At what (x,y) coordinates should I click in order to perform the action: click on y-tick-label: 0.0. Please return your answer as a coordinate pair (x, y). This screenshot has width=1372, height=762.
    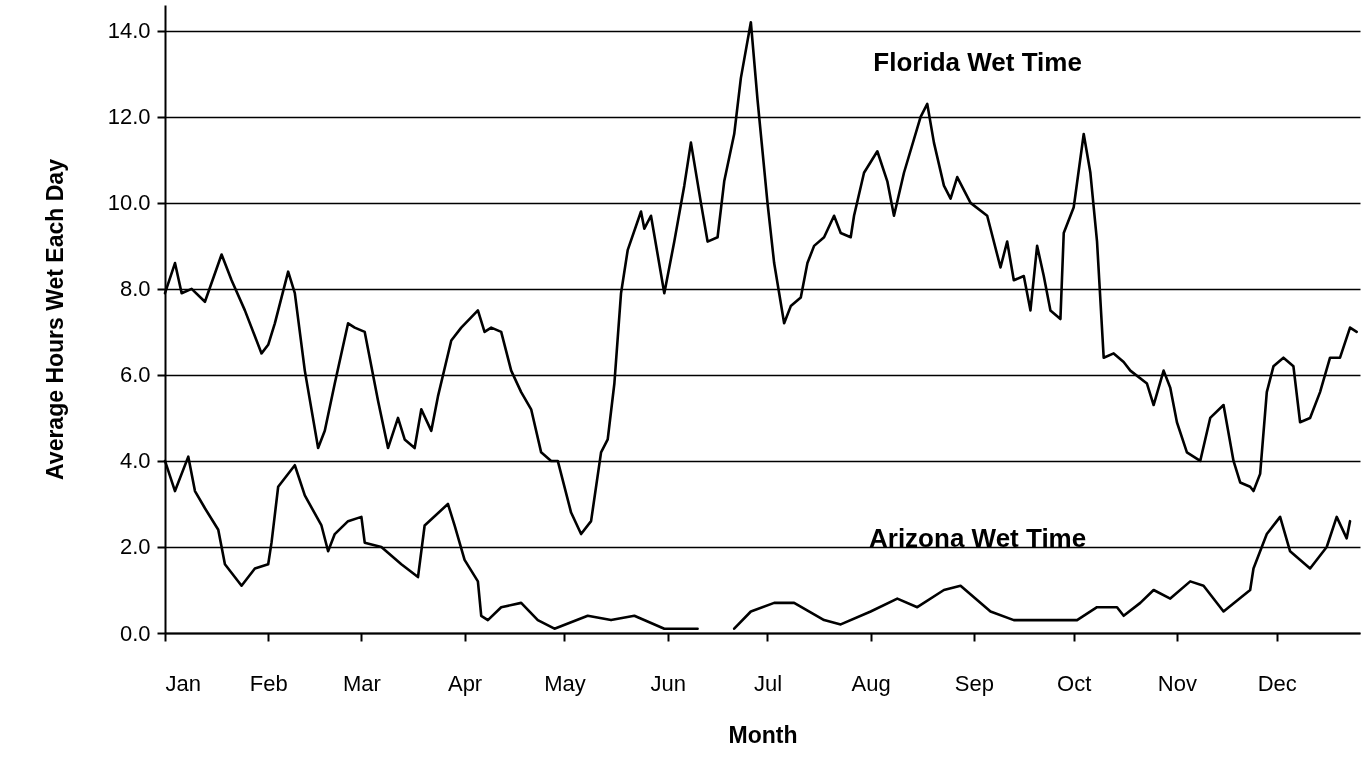
    Looking at the image, I should click on (135, 633).